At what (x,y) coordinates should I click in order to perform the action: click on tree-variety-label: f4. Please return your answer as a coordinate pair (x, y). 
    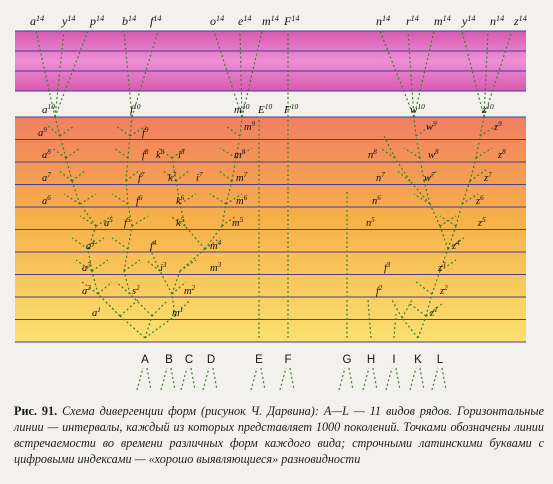
    Looking at the image, I should click on (153, 245).